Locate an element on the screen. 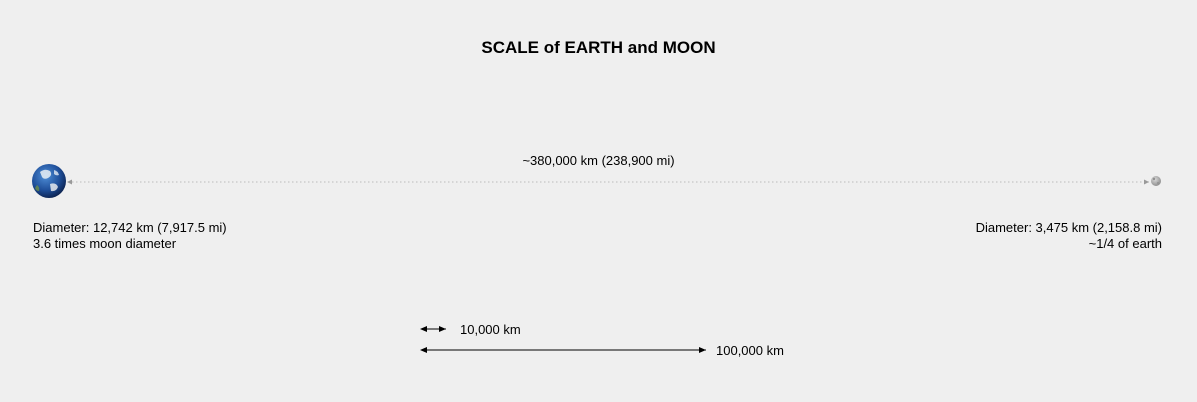  scale-label-10000-km: 10,000 km is located at coordinates (490, 329).